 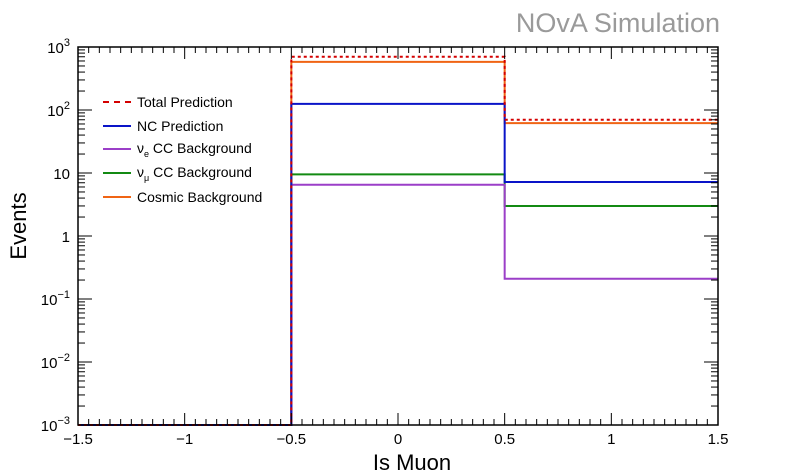 What do you see at coordinates (292, 439) in the screenshot?
I see `x-tick-label: −0.5` at bounding box center [292, 439].